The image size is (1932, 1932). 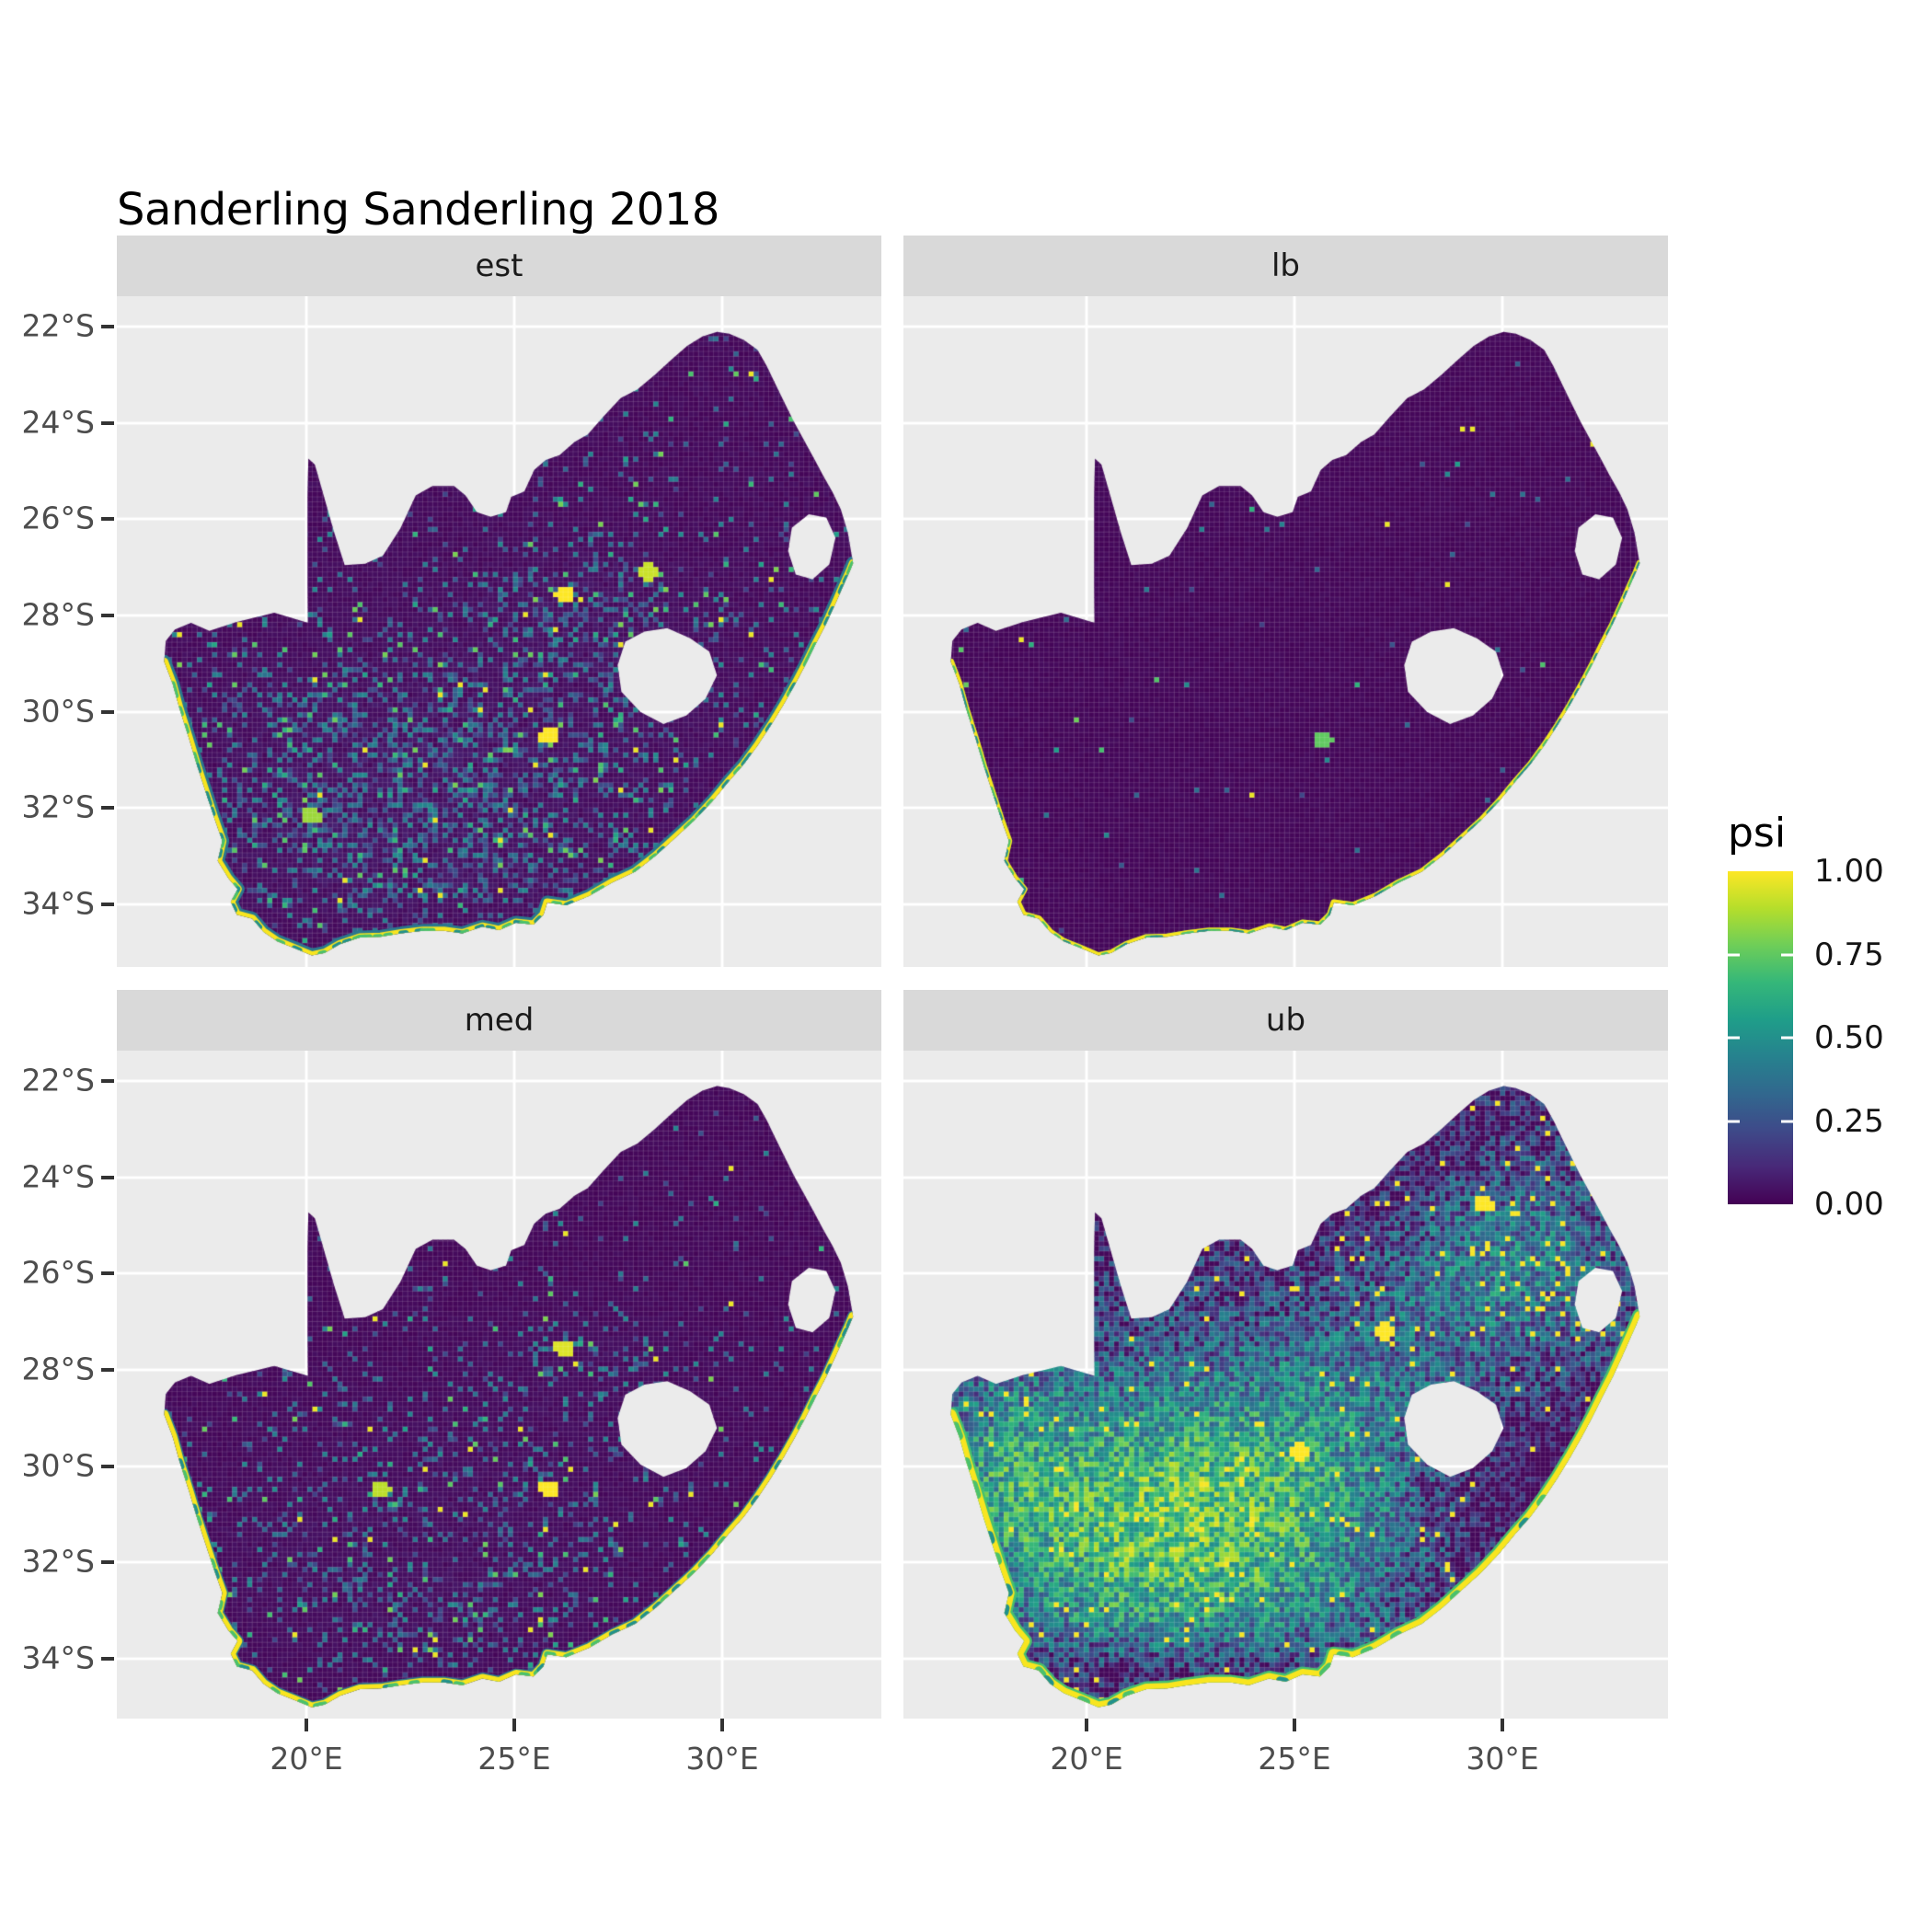 What do you see at coordinates (1849, 1037) in the screenshot?
I see `legend-tick-label: 0.50` at bounding box center [1849, 1037].